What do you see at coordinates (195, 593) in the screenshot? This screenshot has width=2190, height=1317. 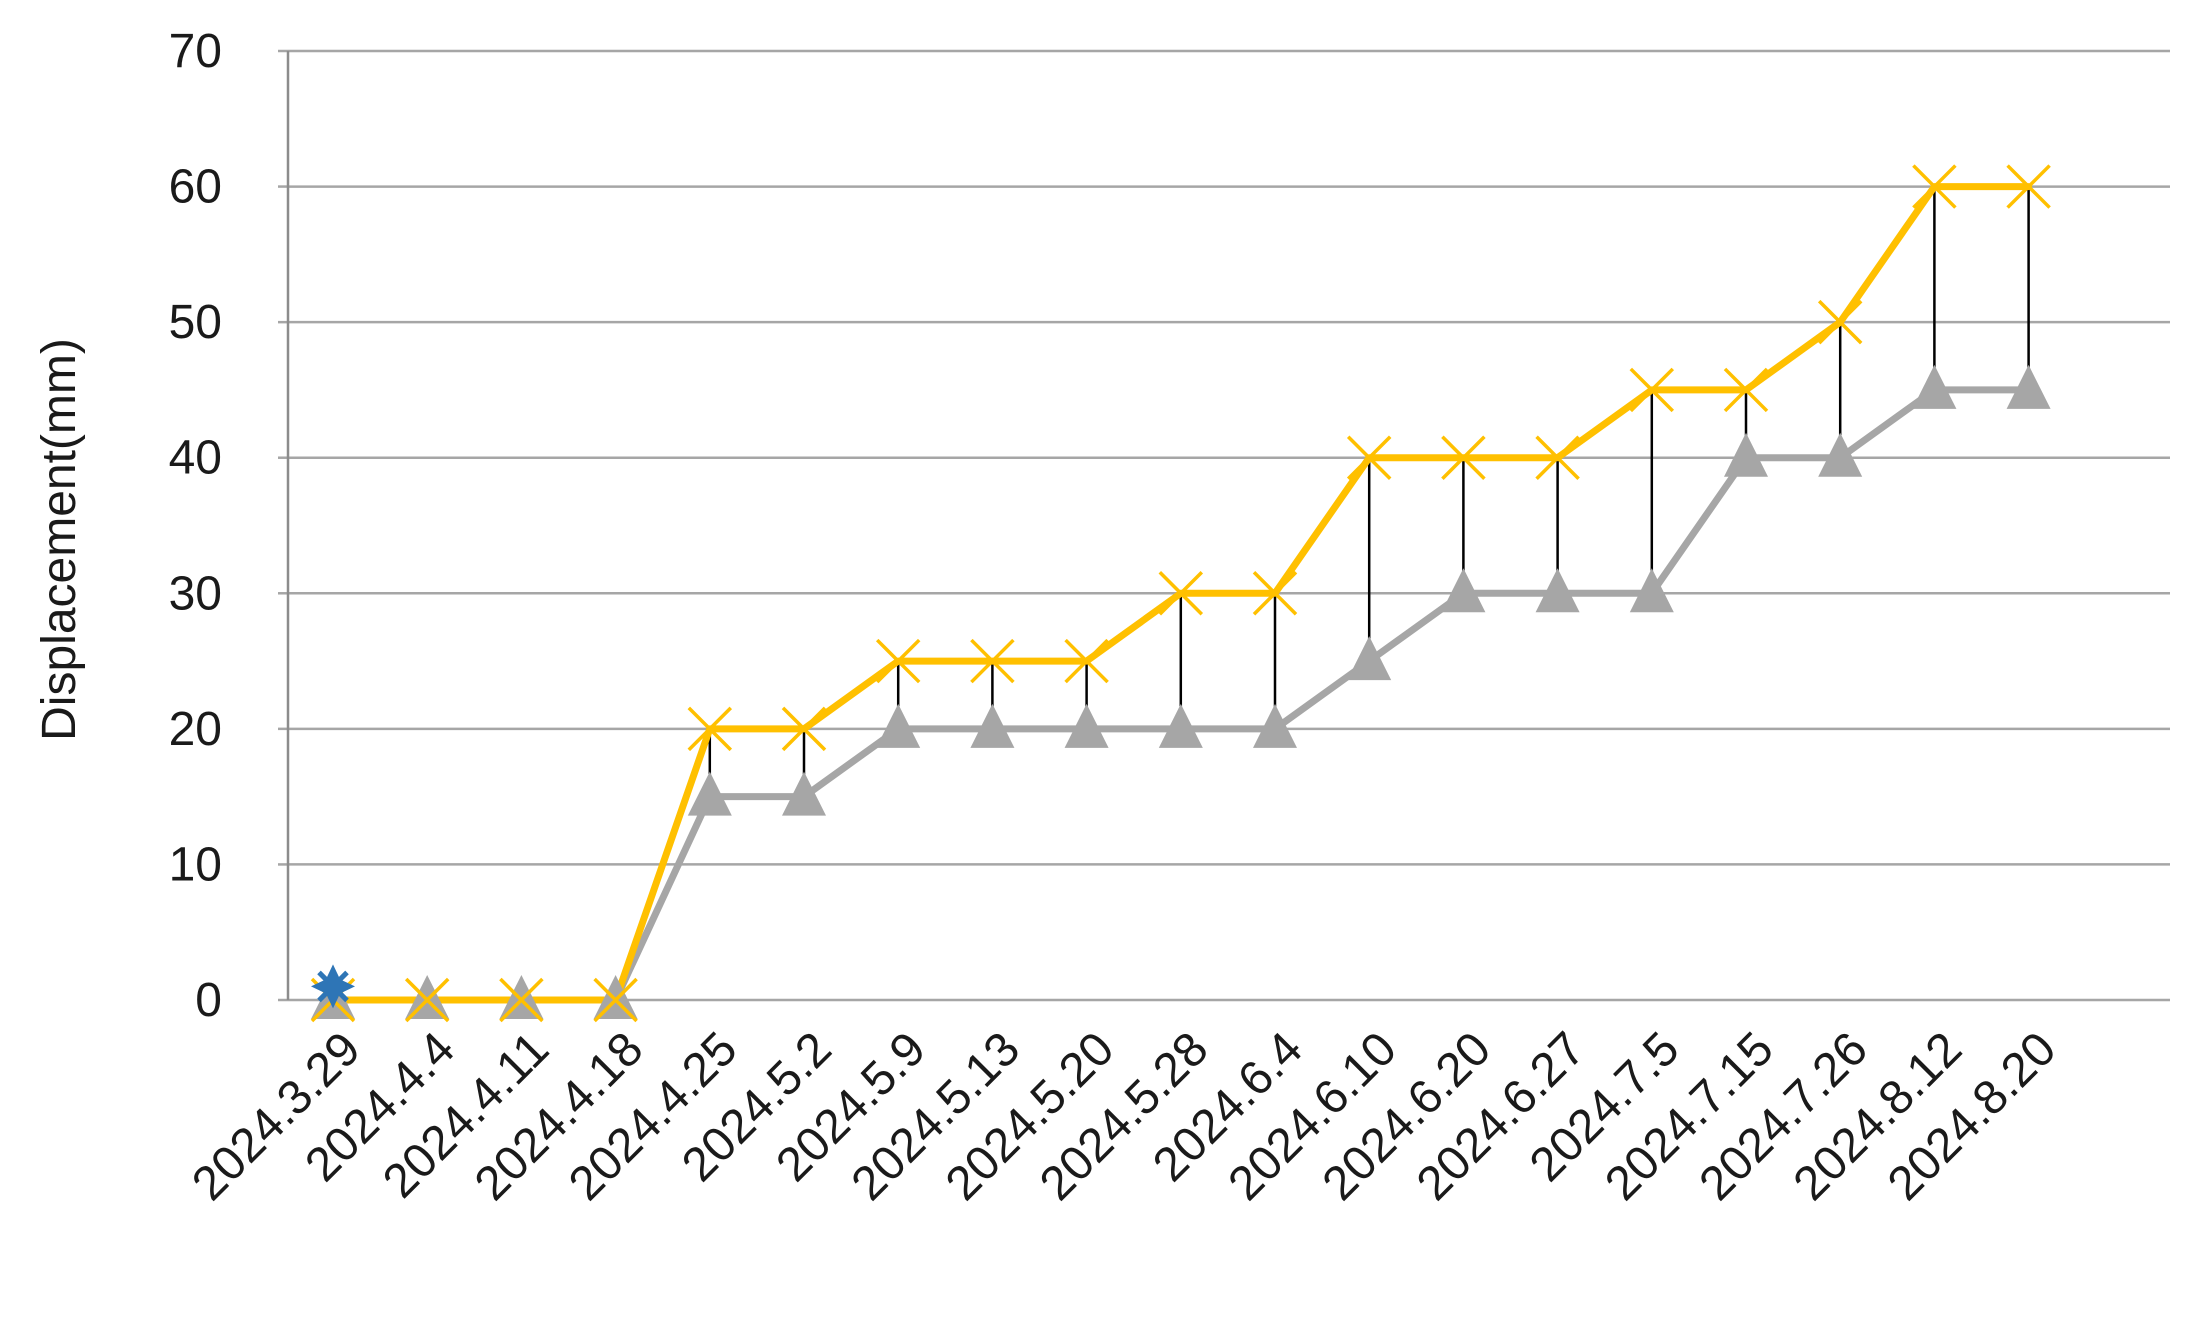 I see `y-tick-label: 30` at bounding box center [195, 593].